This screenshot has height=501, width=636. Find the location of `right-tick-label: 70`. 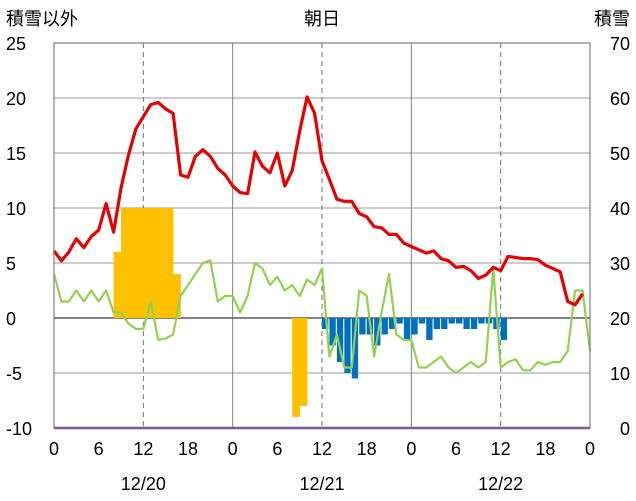

right-tick-label: 70 is located at coordinates (620, 44).